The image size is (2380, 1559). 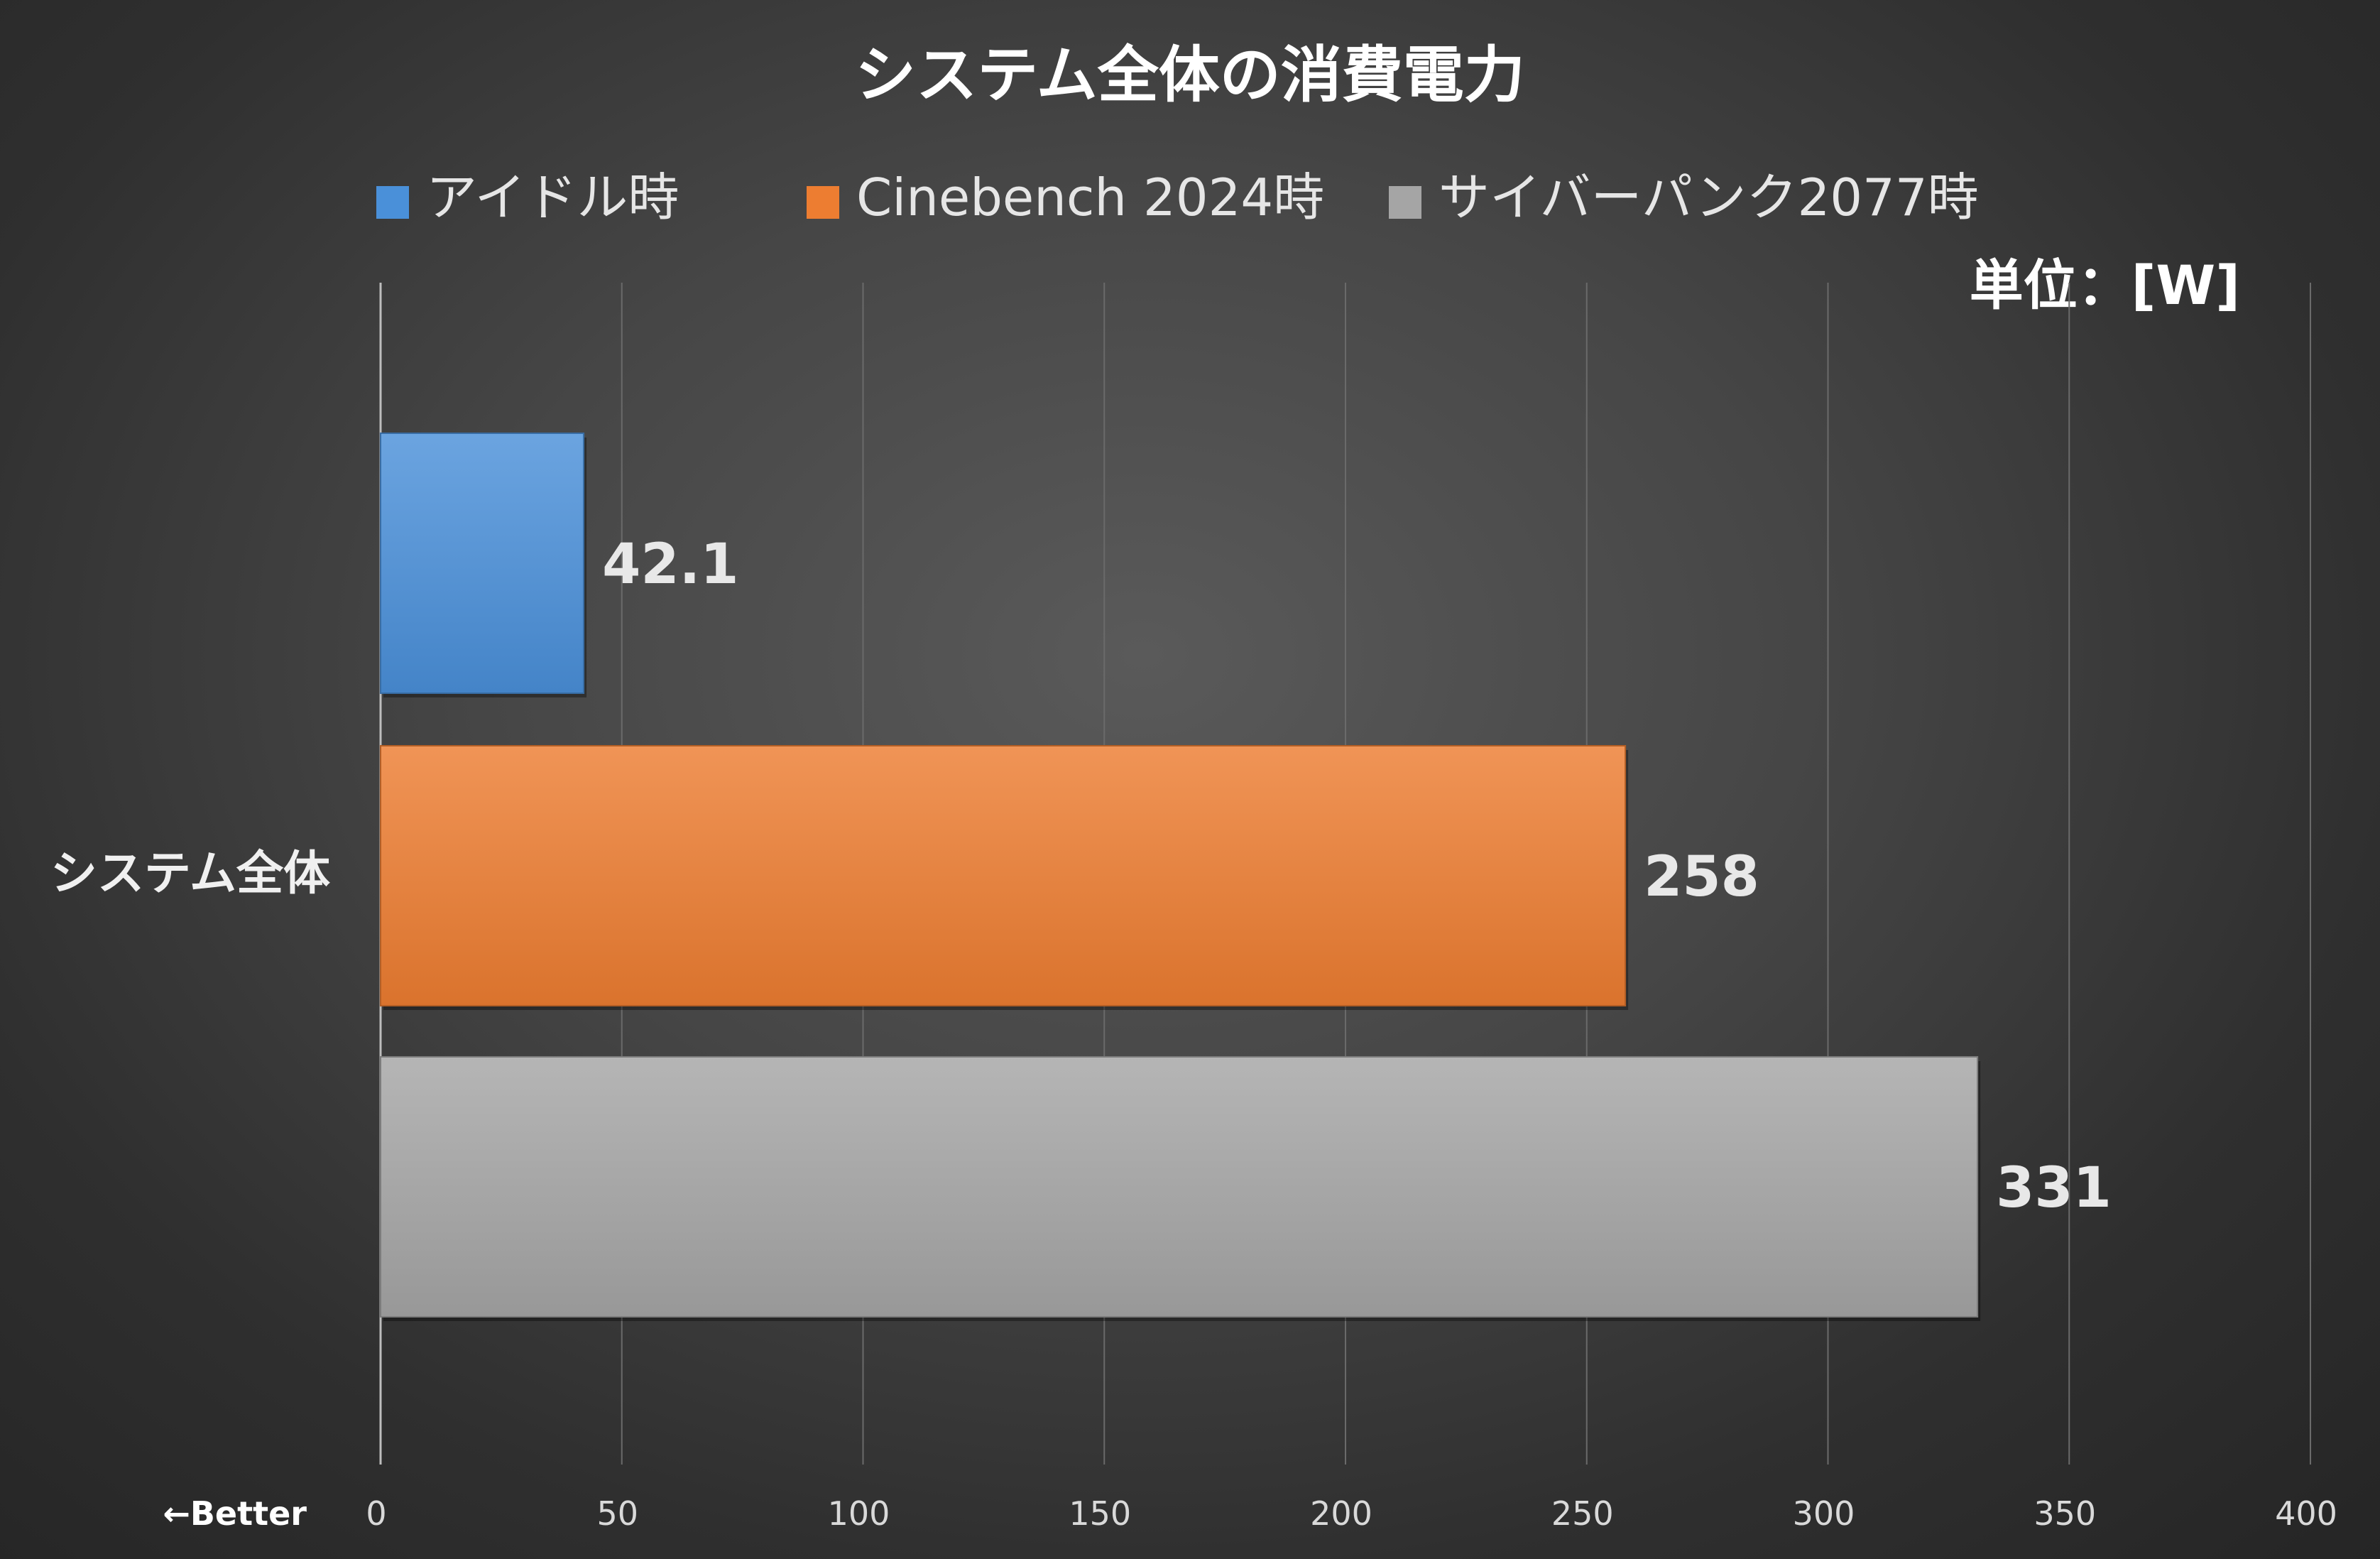 What do you see at coordinates (617, 1513) in the screenshot?
I see `x-tick-label-50: 50` at bounding box center [617, 1513].